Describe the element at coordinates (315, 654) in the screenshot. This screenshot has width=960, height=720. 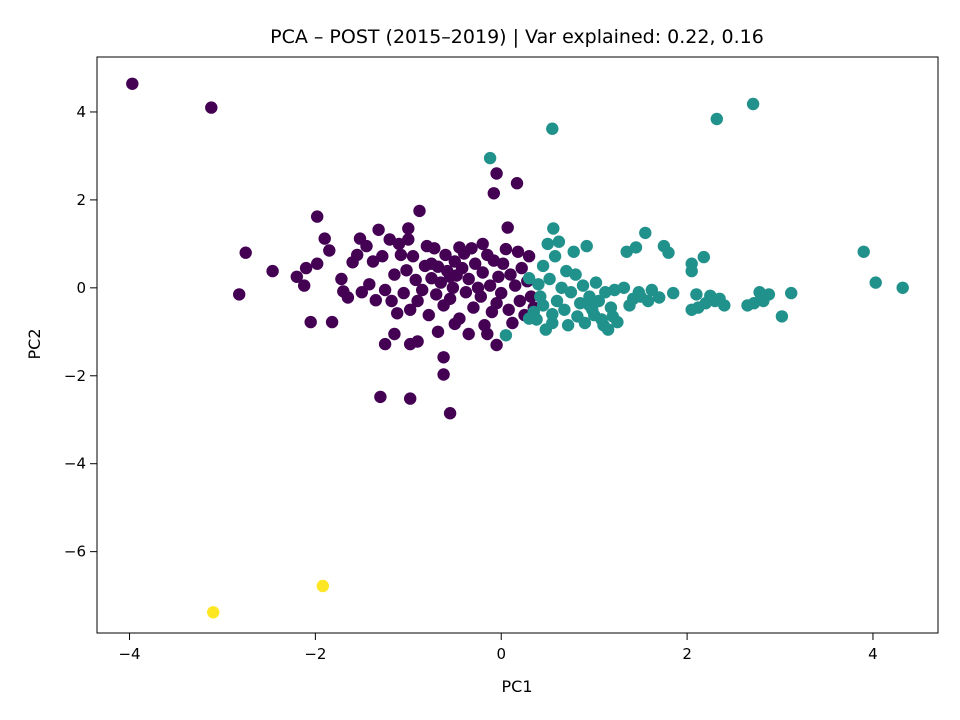
I see `x-tick-label: −2` at that location.